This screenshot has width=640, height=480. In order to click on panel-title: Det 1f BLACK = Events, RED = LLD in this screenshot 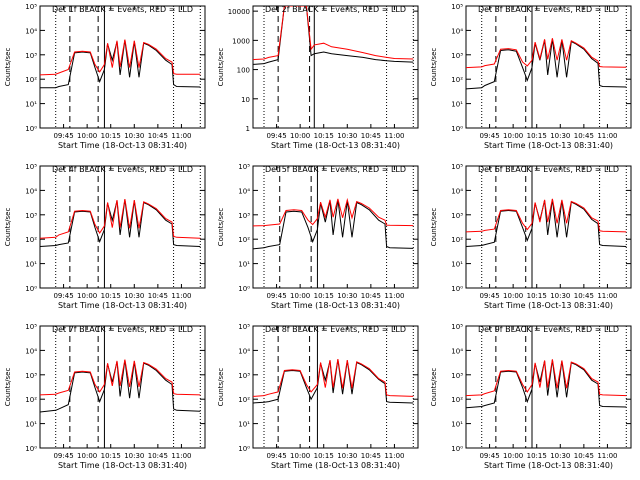, I will do `click(122, 9)`.